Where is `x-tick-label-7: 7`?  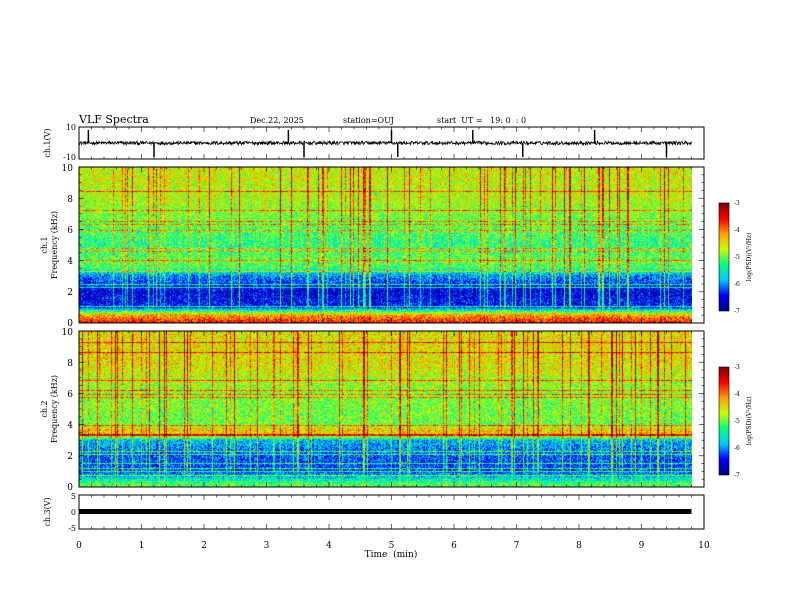
x-tick-label-7: 7 is located at coordinates (517, 546).